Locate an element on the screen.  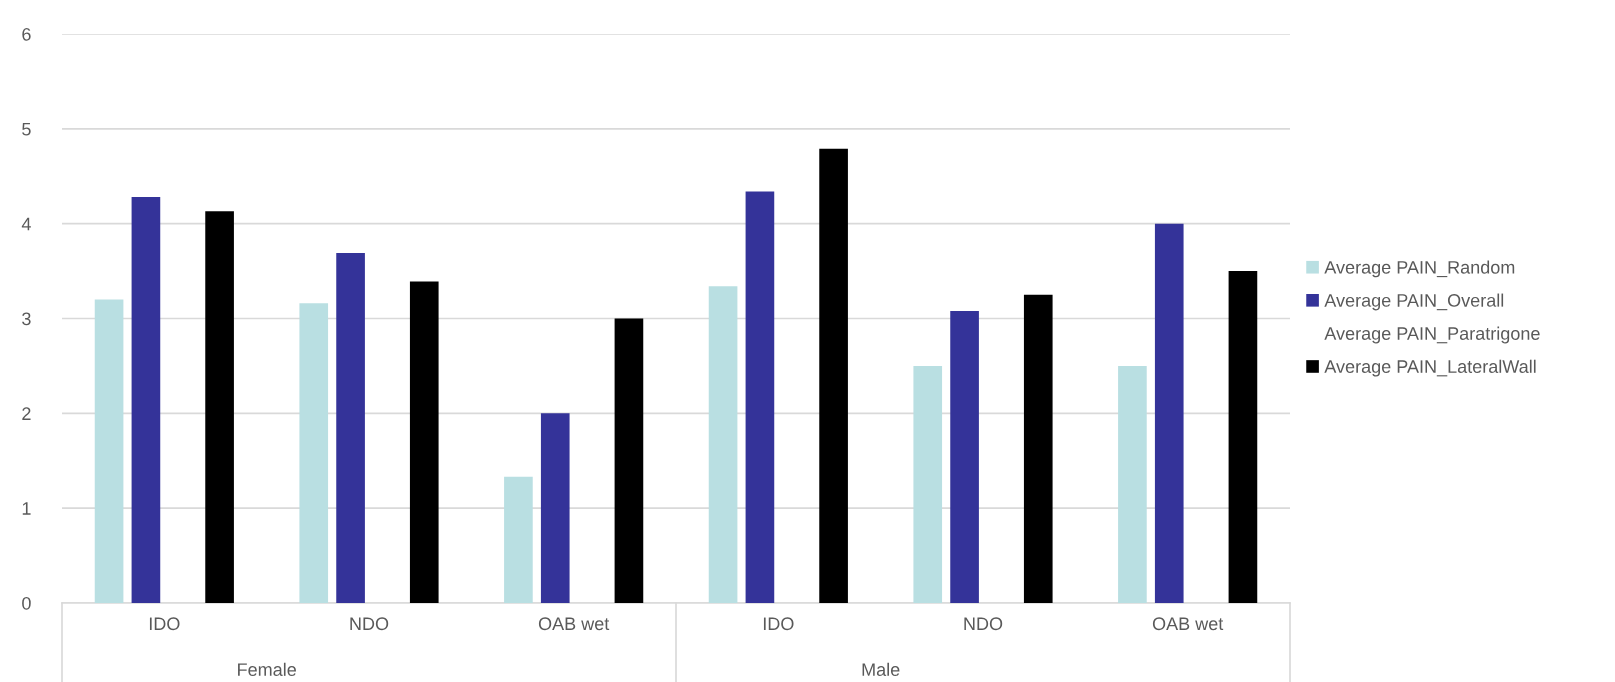
y-tick-label: 4 is located at coordinates (26, 224).